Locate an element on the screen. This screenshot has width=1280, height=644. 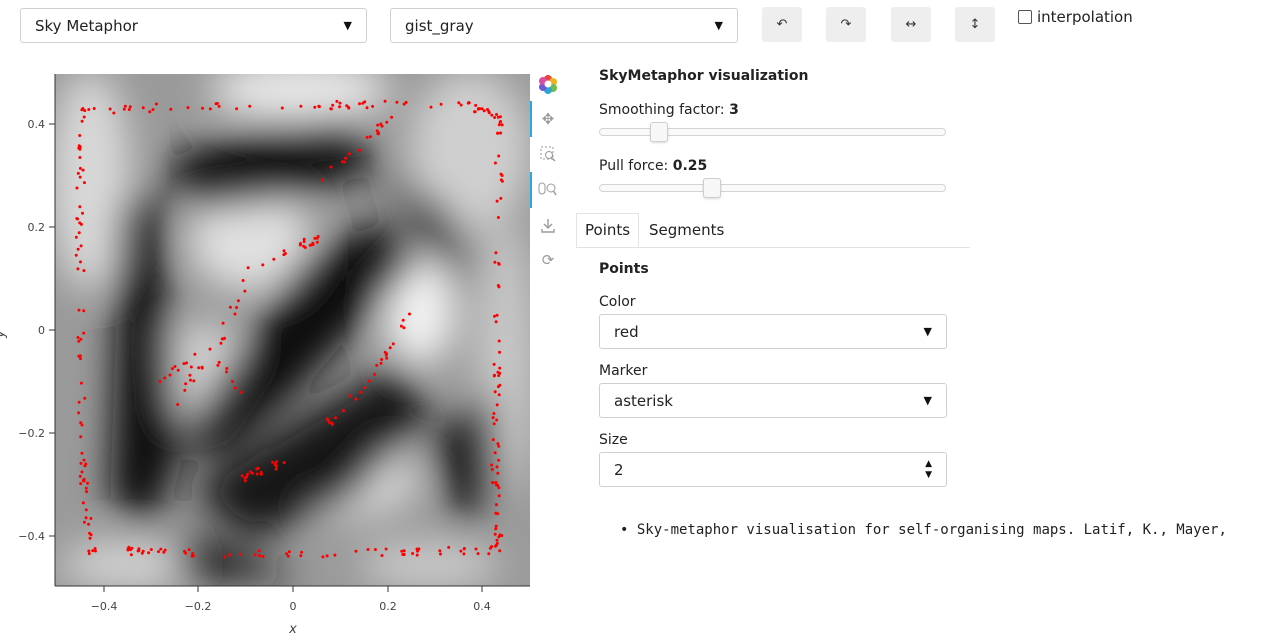
color-select: red ▼ is located at coordinates (773, 331).